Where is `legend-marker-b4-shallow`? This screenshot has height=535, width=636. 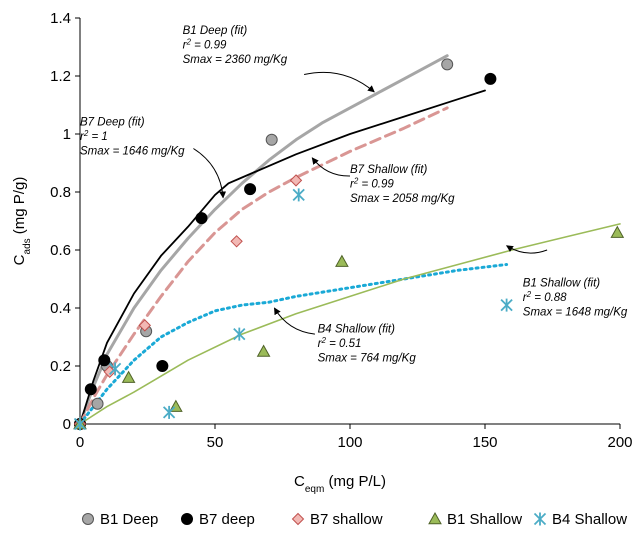 legend-marker-b4-shallow is located at coordinates (540, 519).